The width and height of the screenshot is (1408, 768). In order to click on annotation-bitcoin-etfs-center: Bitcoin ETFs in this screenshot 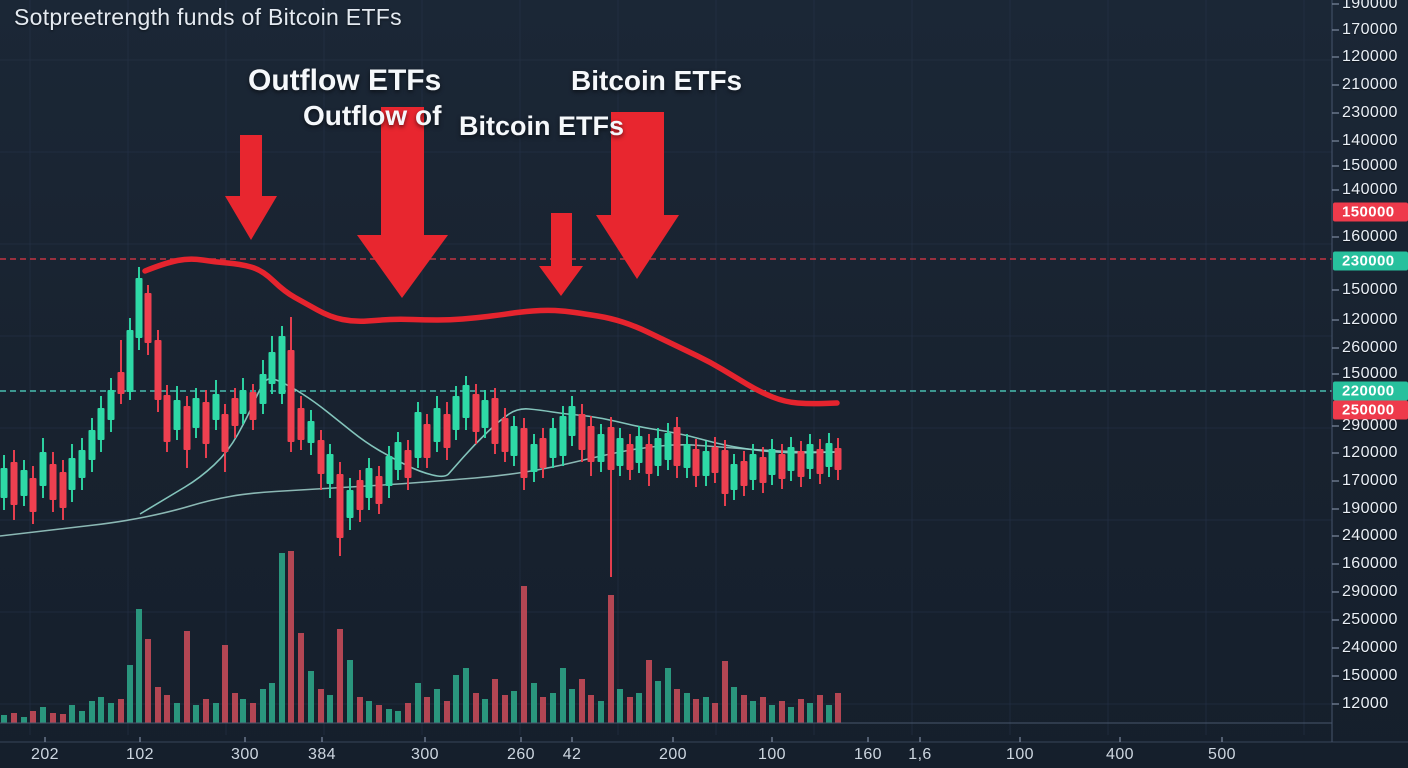, I will do `click(542, 126)`.